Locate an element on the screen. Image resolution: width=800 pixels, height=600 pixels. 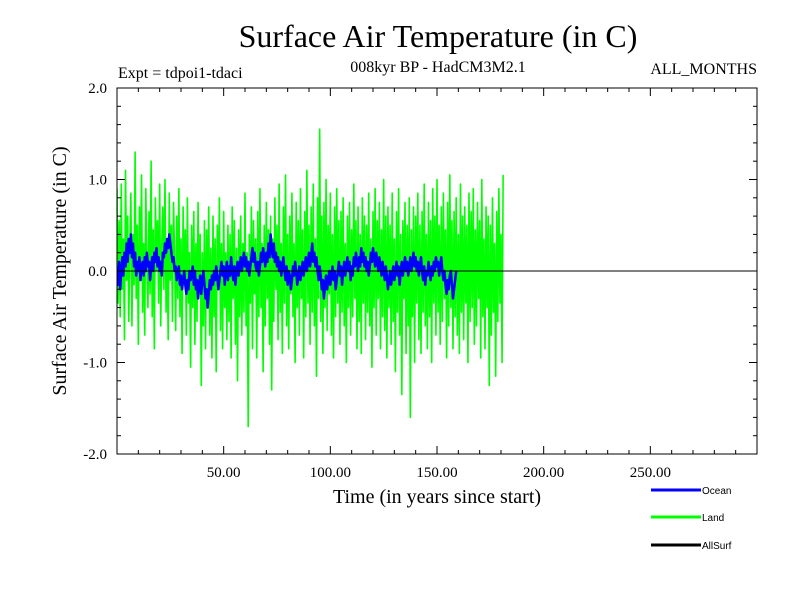
y-axis-label: Surface Air Temperature (in C) is located at coordinates (60, 270).